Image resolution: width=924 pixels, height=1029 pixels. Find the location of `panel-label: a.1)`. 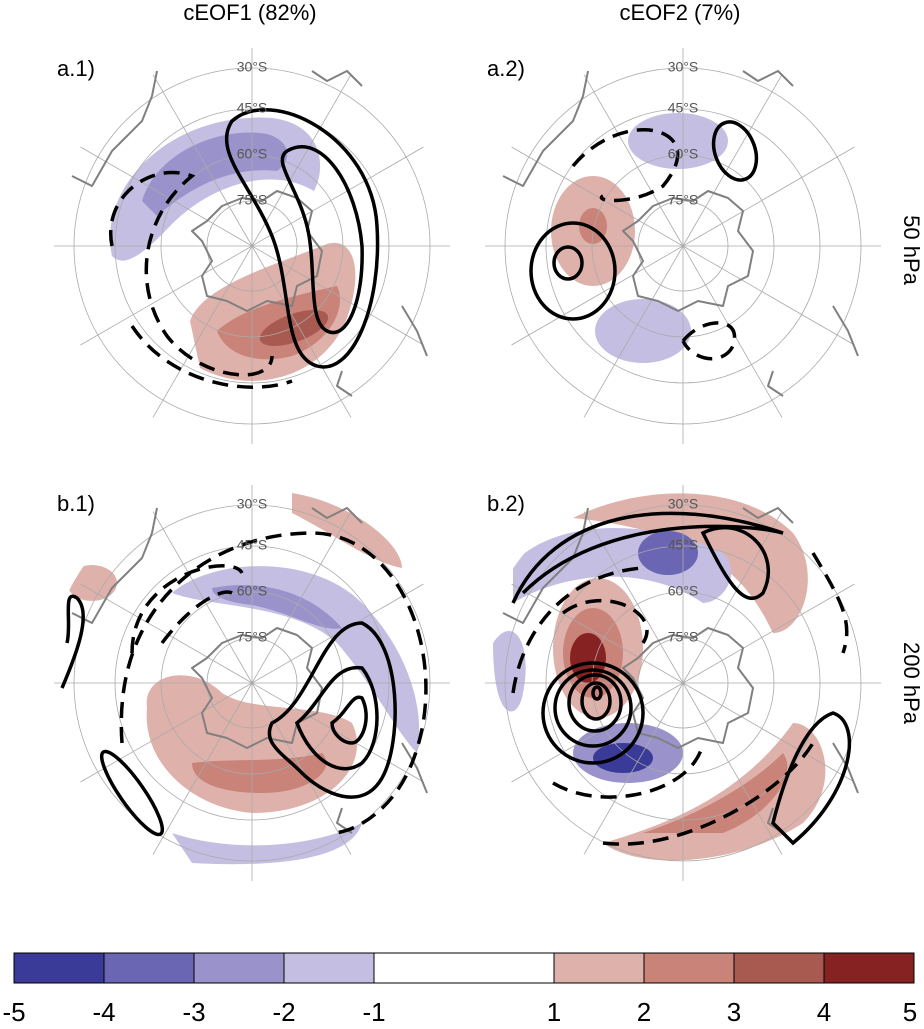

panel-label: a.1) is located at coordinates (76, 68).